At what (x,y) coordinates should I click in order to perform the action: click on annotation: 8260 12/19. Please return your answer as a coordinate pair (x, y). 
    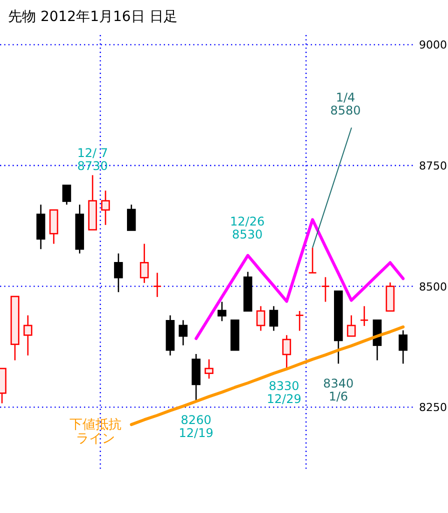
    Looking at the image, I should click on (196, 426).